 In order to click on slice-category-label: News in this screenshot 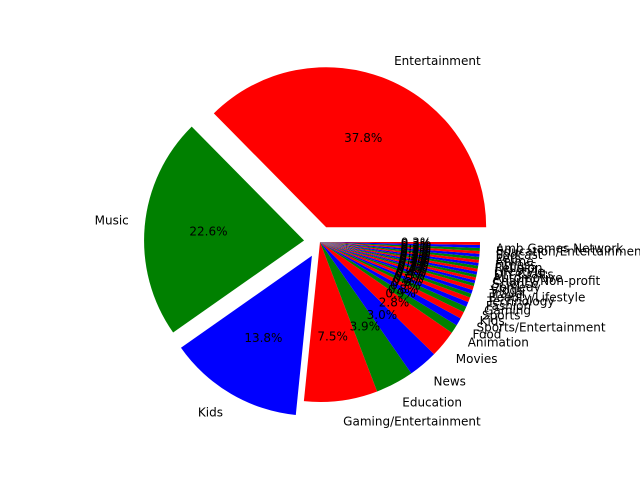, I will do `click(449, 381)`.